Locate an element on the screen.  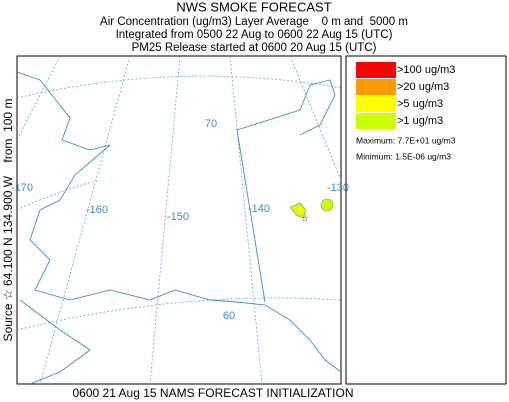
grid-label: -150 is located at coordinates (178, 217).